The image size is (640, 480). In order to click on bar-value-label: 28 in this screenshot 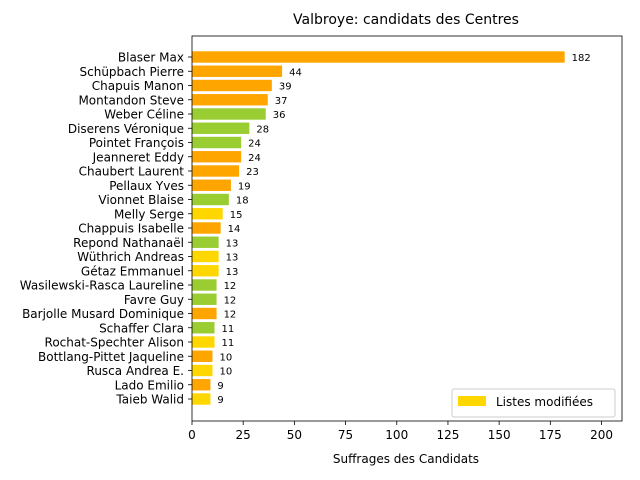, I will do `click(262, 129)`.